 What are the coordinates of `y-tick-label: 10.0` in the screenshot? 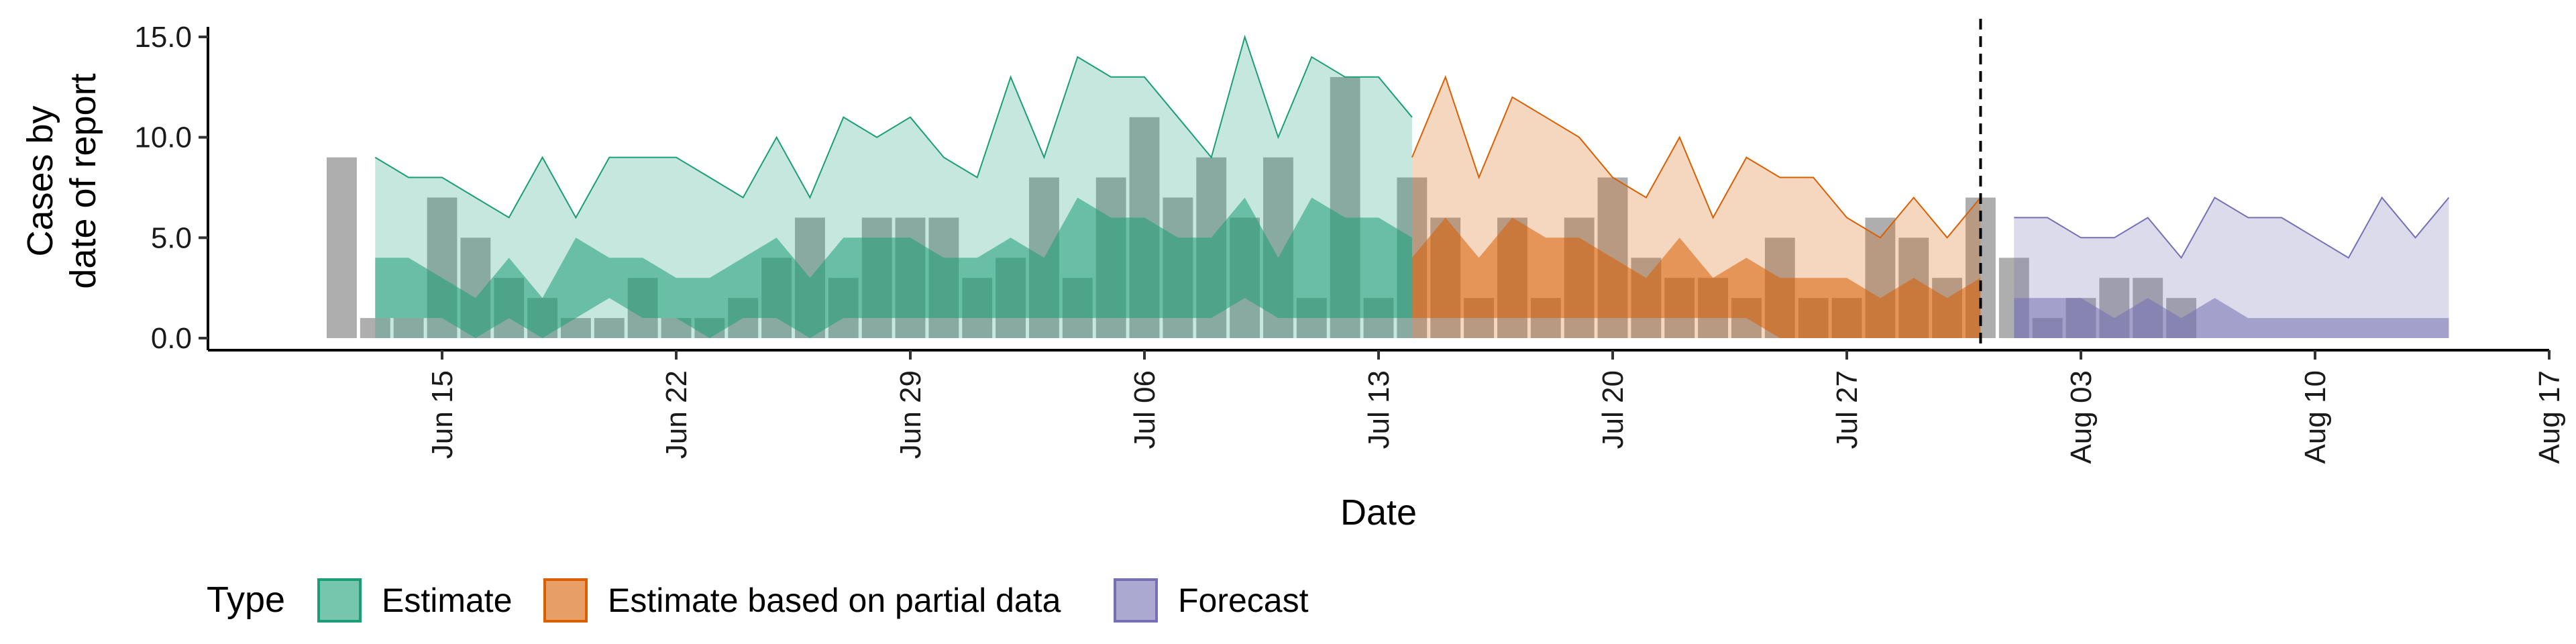 It's located at (163, 137).